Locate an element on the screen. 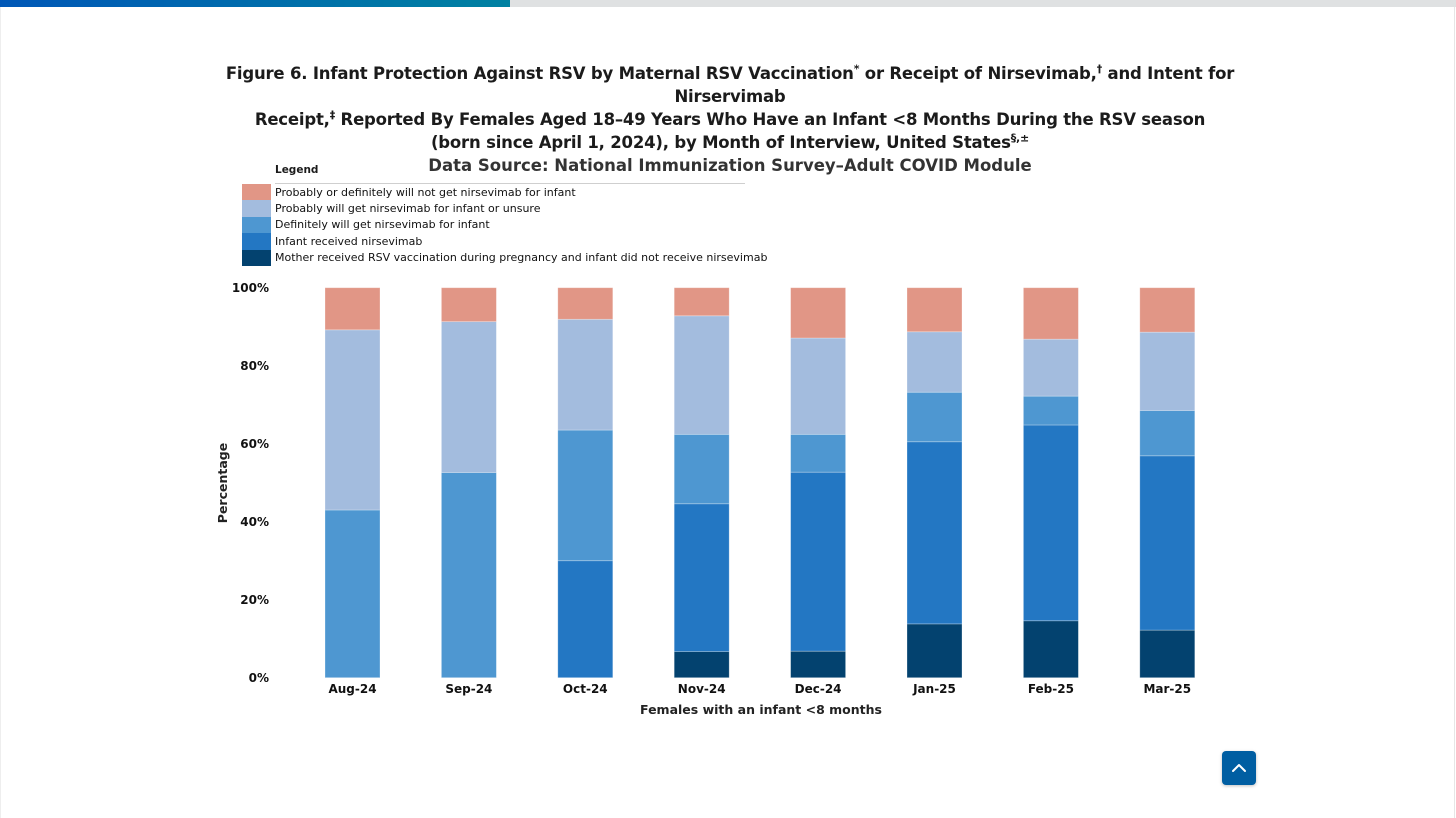 Image resolution: width=1456 pixels, height=818 pixels. chevron-up-icon is located at coordinates (1239, 768).